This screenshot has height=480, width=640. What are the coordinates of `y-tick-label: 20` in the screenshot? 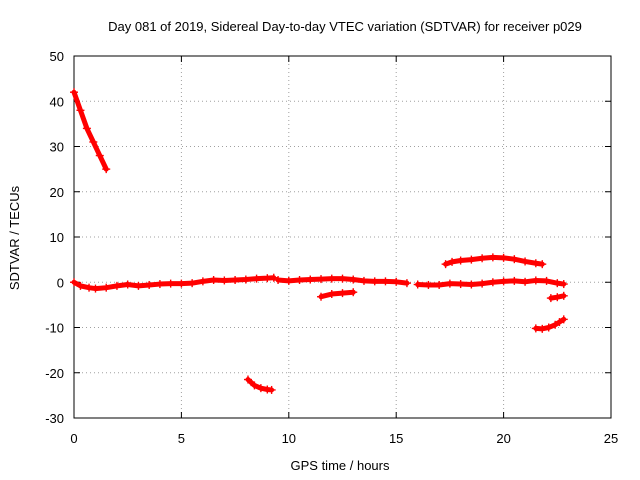 It's located at (57, 192).